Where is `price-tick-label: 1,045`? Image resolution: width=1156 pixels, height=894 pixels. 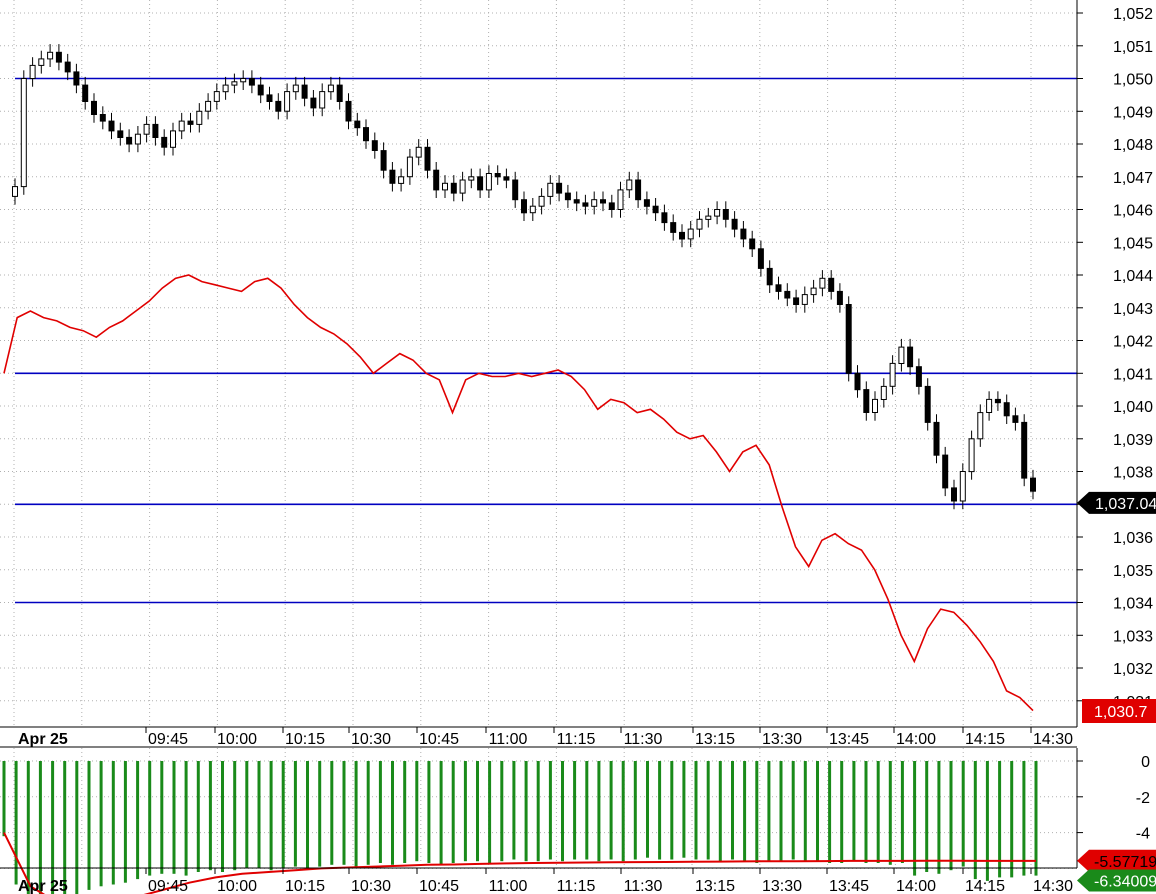 price-tick-label: 1,045 is located at coordinates (1133, 243).